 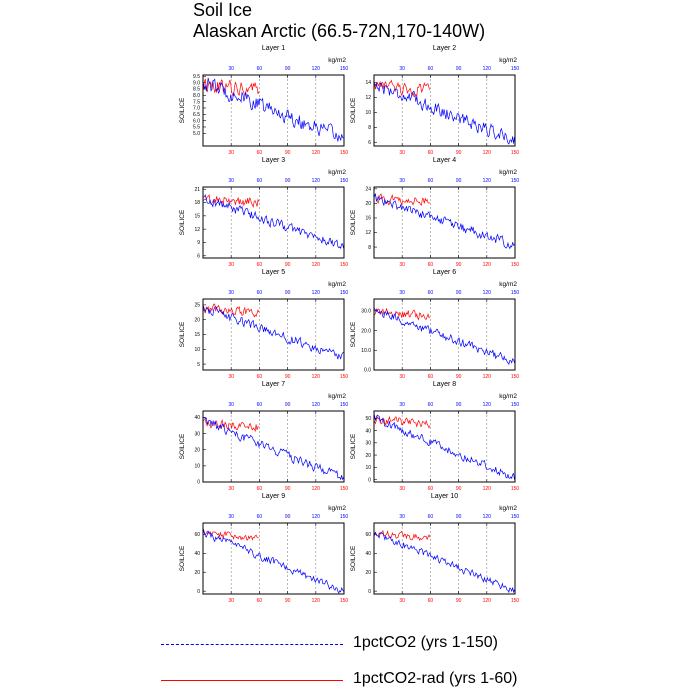 What do you see at coordinates (273, 272) in the screenshot?
I see `panel-title: Layer 5` at bounding box center [273, 272].